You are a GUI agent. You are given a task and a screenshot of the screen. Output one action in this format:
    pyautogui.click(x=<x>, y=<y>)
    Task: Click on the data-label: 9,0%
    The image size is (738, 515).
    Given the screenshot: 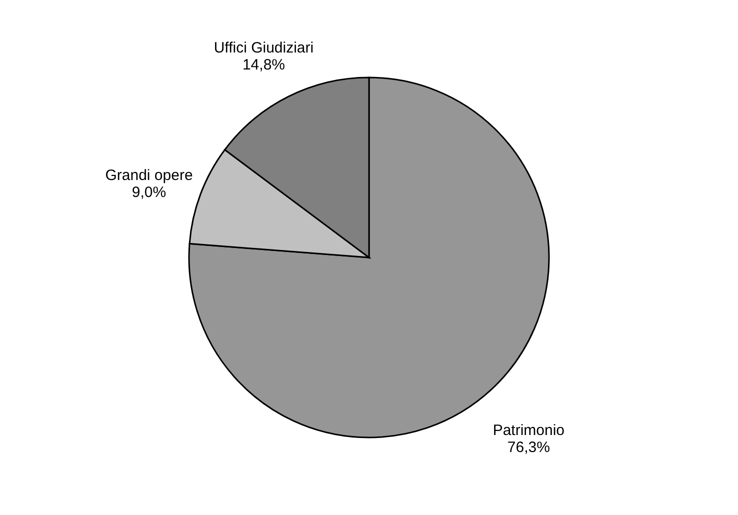 What is the action you would take?
    pyautogui.click(x=149, y=192)
    